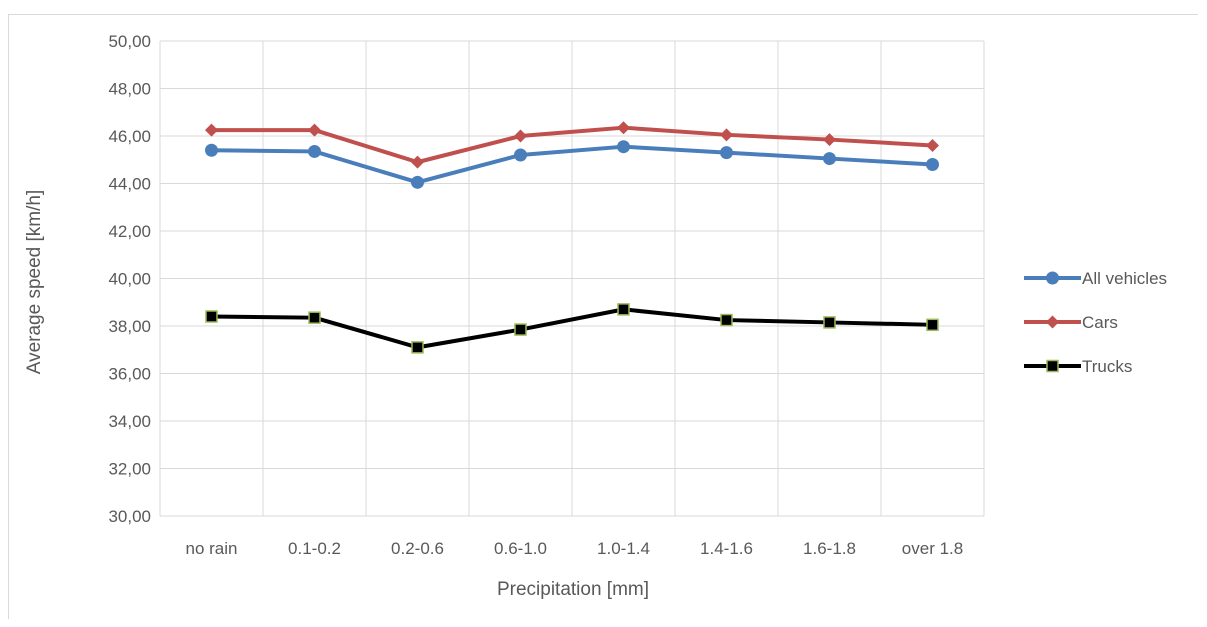  Describe the element at coordinates (1107, 366) in the screenshot. I see `legend-label: Trucks` at that location.